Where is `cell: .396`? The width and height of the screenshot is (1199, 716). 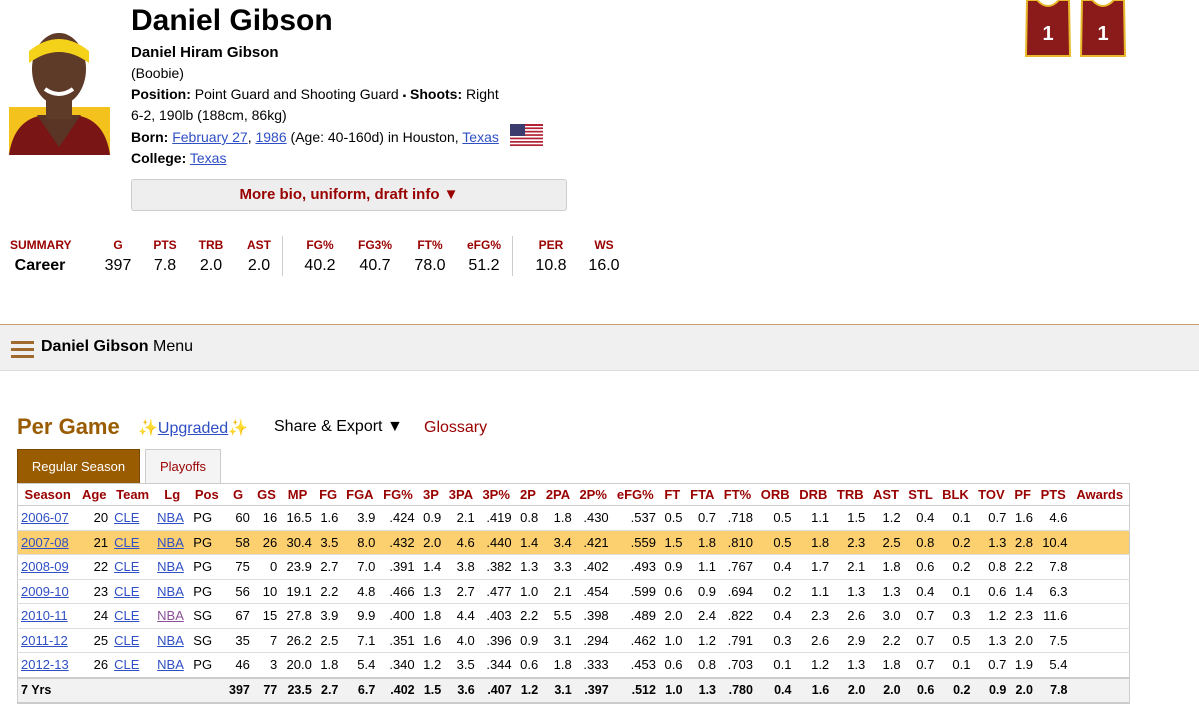
cell: .396 is located at coordinates (496, 640).